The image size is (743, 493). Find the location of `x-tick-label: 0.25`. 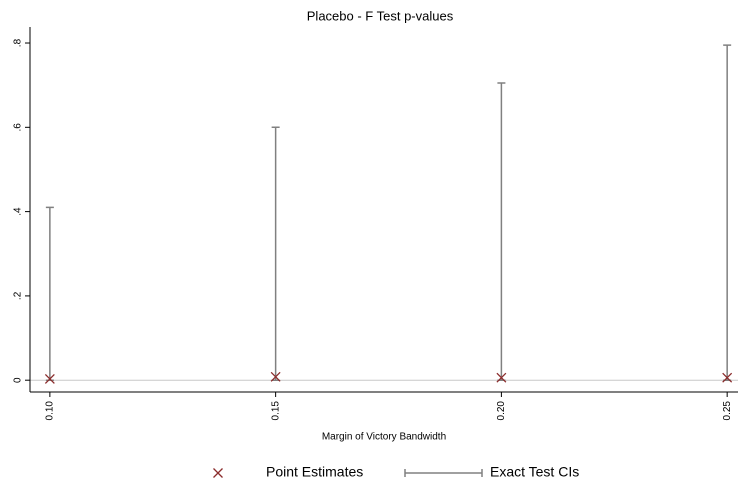

x-tick-label: 0.25 is located at coordinates (727, 411).